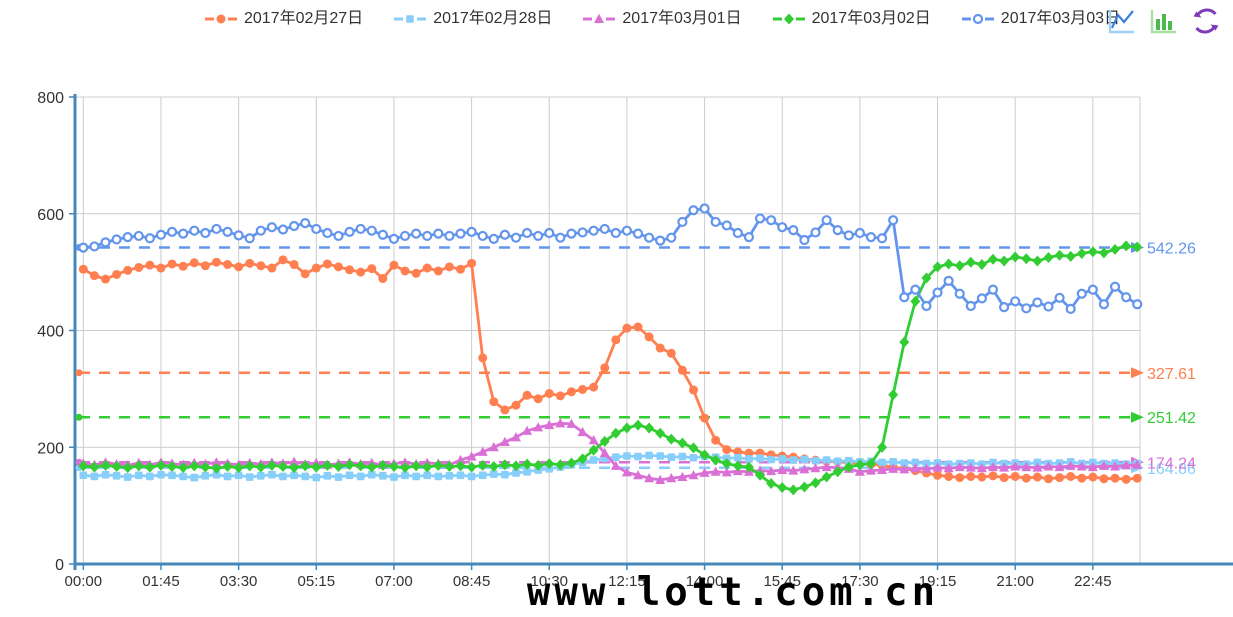 The width and height of the screenshot is (1233, 617). I want to click on legend-marker-diamond-icon, so click(788, 19).